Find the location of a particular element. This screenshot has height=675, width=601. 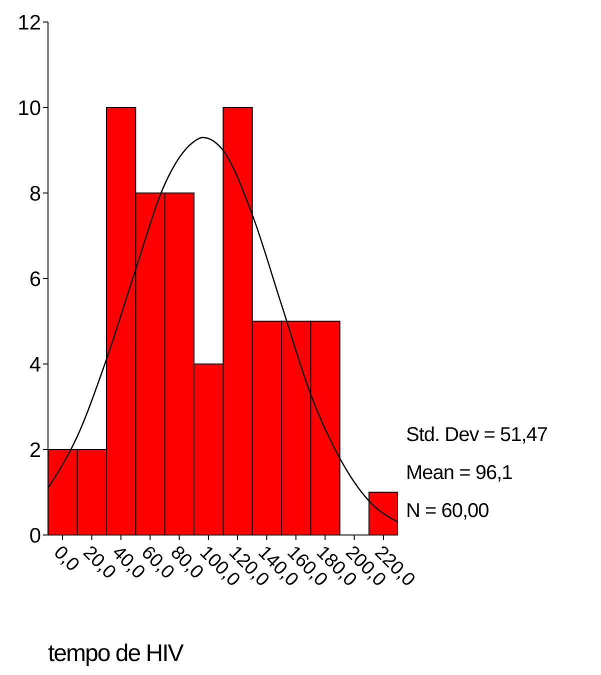

y-tick-label: 2 is located at coordinates (35, 450).